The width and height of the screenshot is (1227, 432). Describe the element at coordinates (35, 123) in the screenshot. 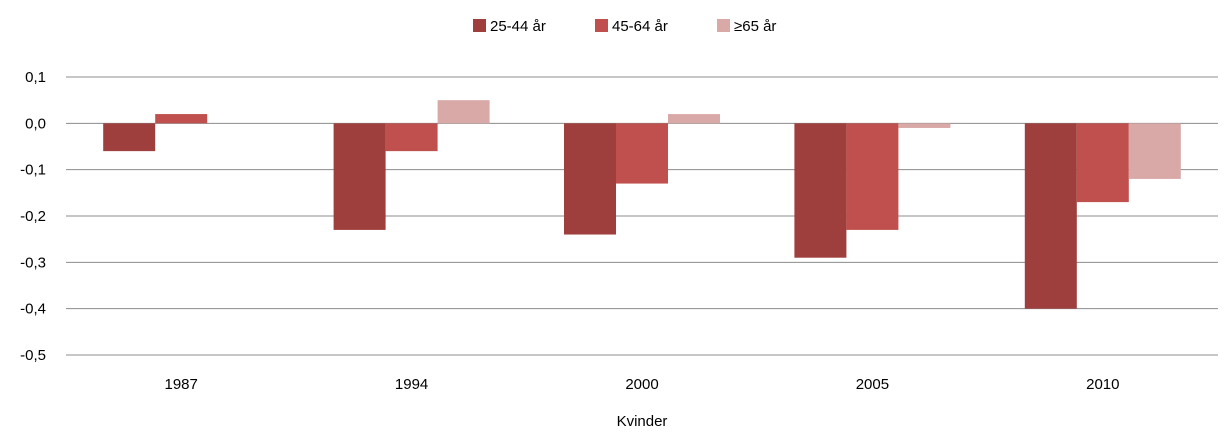

I see `y-tick-label: 0,0` at that location.